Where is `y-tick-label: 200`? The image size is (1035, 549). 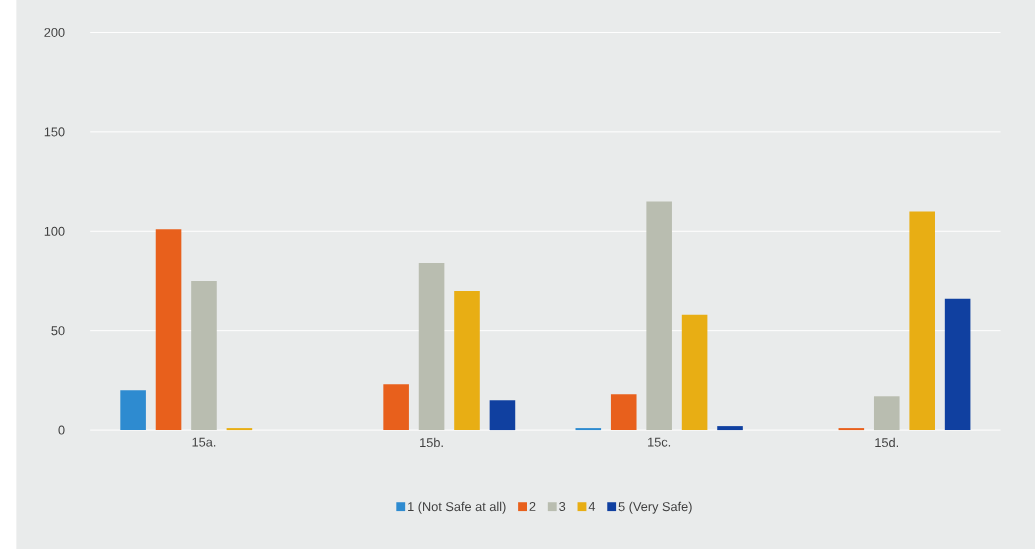 y-tick-label: 200 is located at coordinates (54, 32).